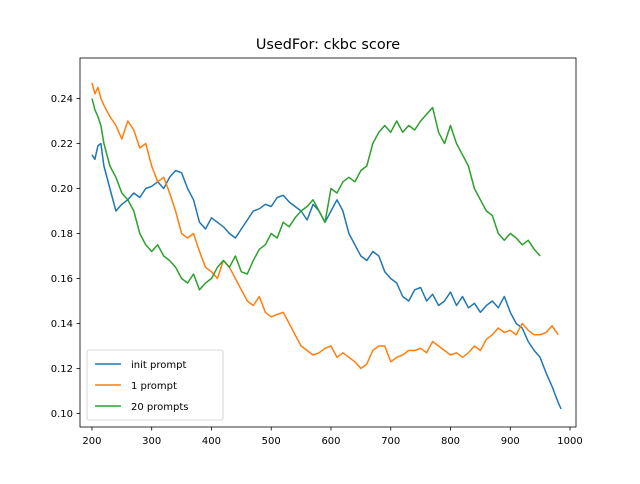  What do you see at coordinates (330, 441) in the screenshot?
I see `x-tick-label: 600` at bounding box center [330, 441].